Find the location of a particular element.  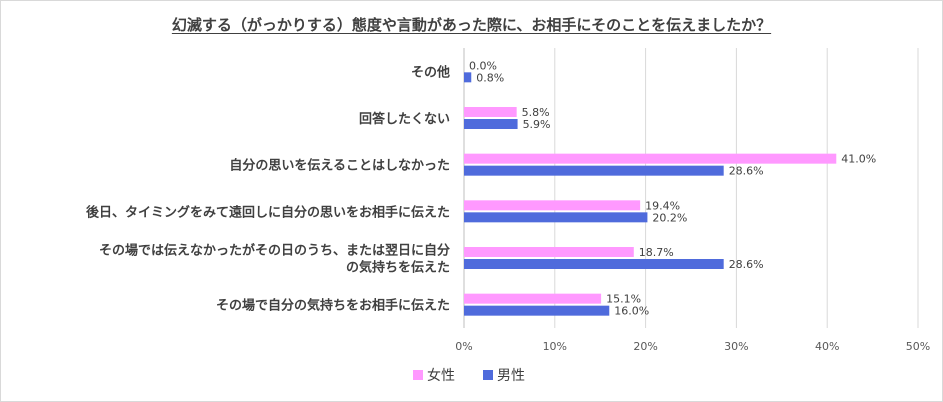

tick-label: 10% is located at coordinates (555, 346).